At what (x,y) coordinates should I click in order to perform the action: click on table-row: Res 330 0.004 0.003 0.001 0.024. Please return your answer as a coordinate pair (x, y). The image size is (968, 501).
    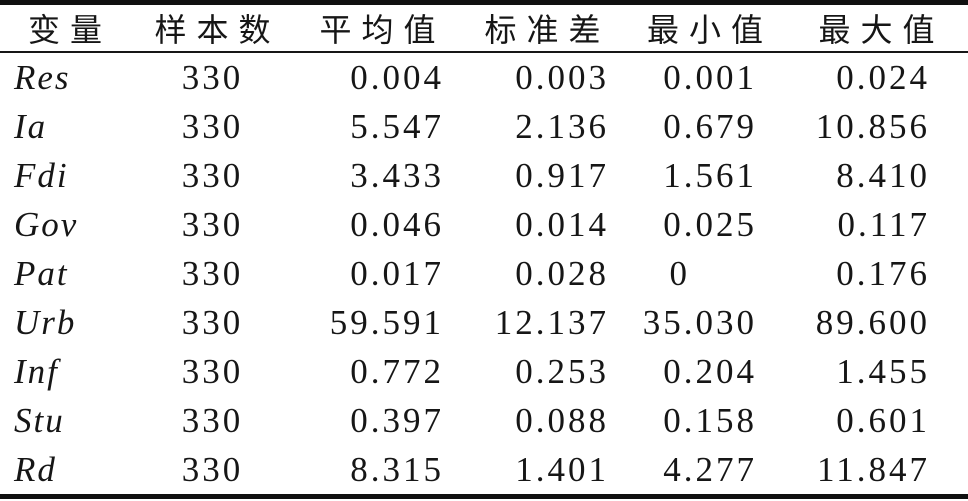
    Looking at the image, I should click on (484, 77).